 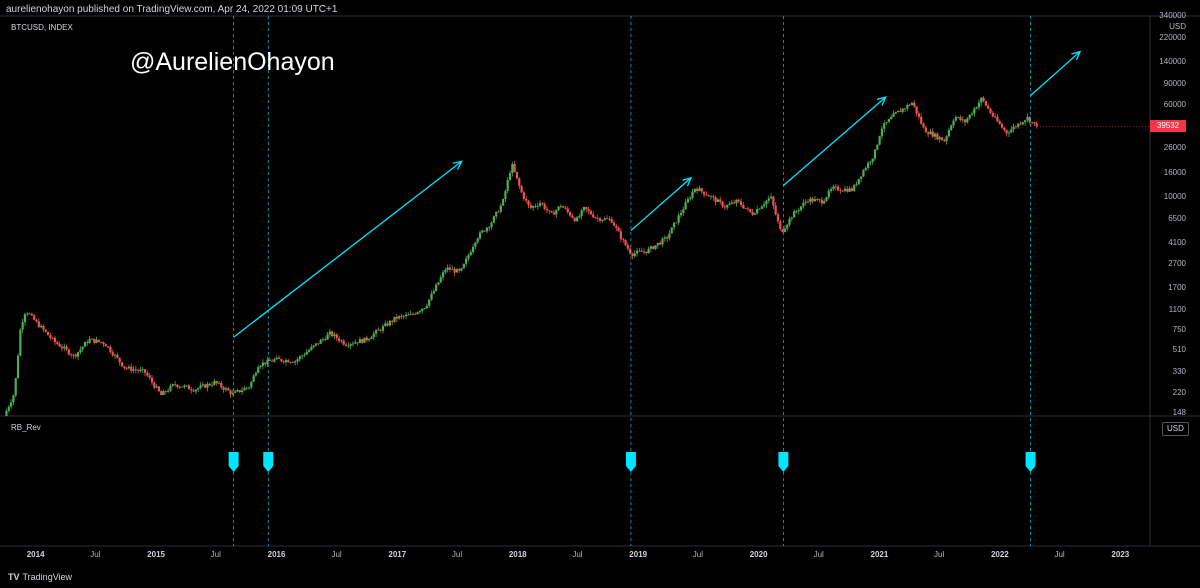 I want to click on time-tick-label: 2020, so click(x=758, y=554).